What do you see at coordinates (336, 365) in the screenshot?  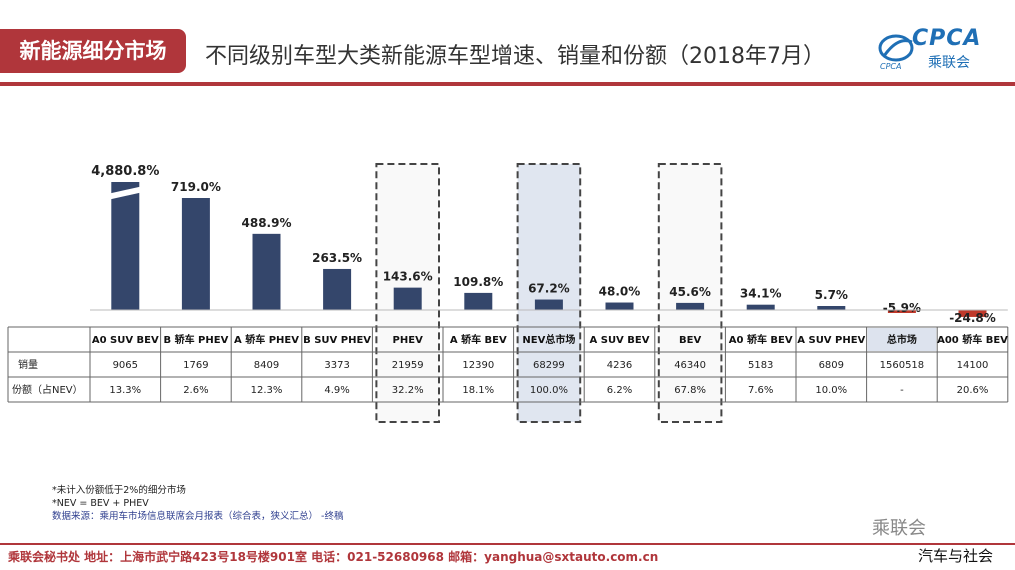 I see `sales-value: 3373` at bounding box center [336, 365].